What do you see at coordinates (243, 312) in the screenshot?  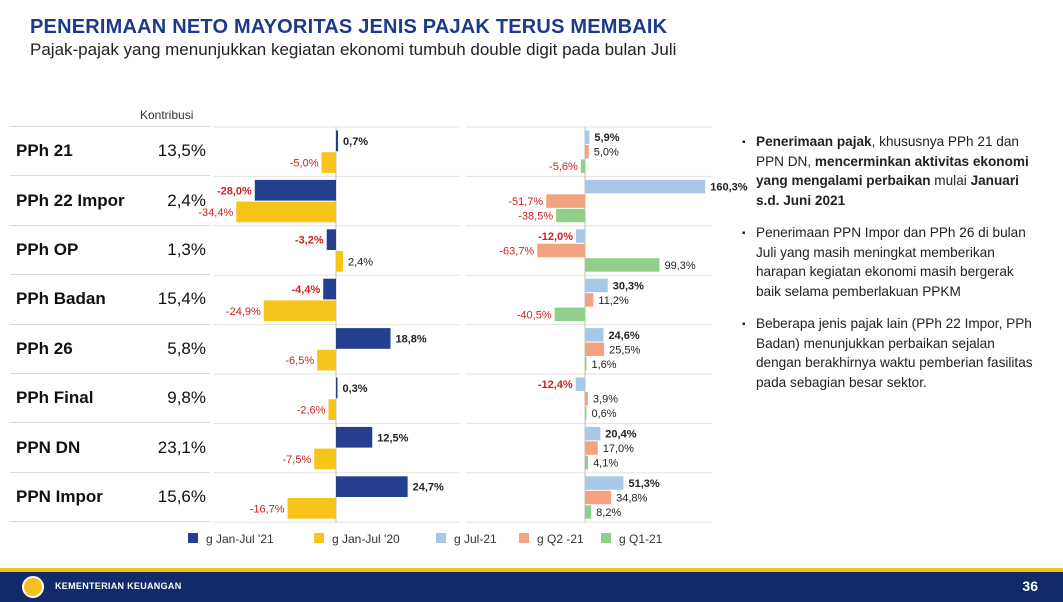 I see `data-label: -24,9%` at bounding box center [243, 312].